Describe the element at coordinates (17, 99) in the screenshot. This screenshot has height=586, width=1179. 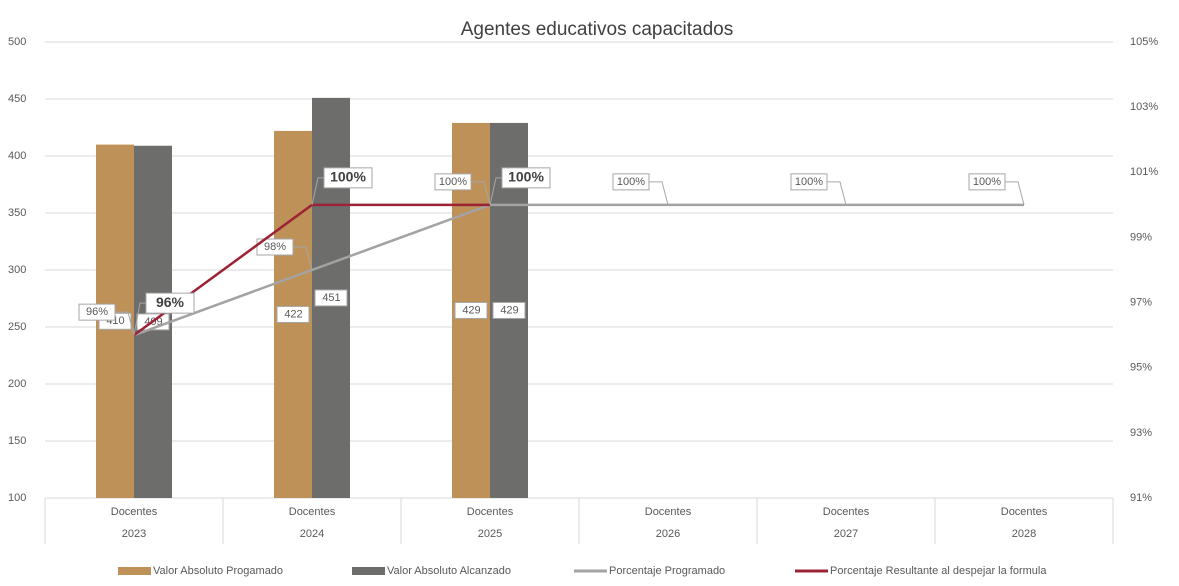
I see `y-tick-label: 450` at that location.